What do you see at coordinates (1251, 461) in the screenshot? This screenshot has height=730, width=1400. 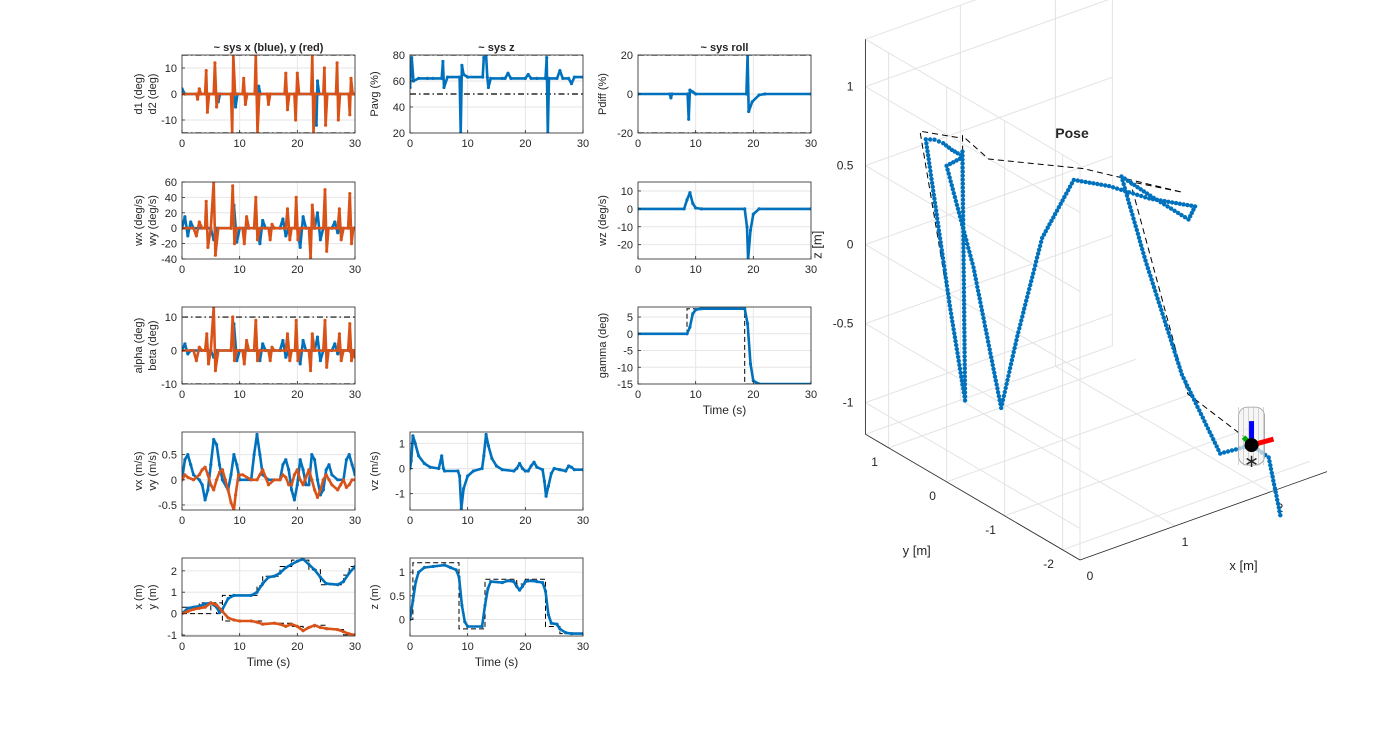 I see `target-marker: ∗` at bounding box center [1251, 461].